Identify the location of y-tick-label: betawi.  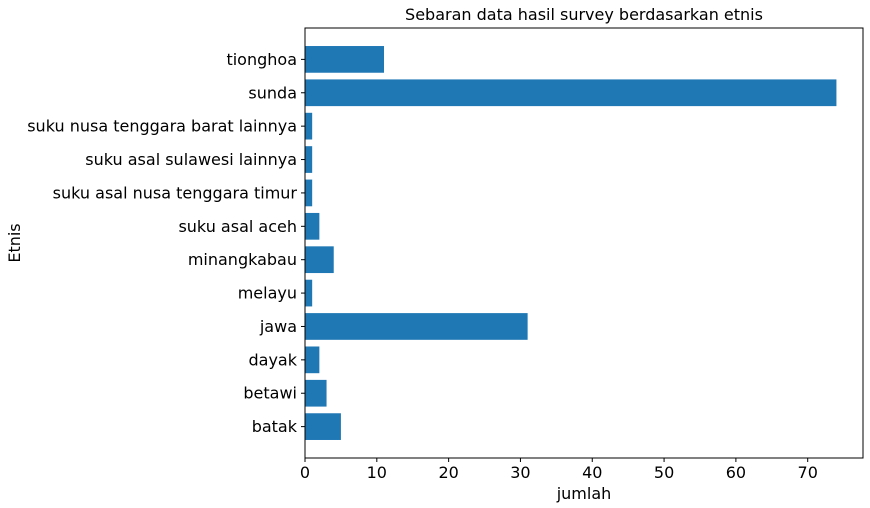
(270, 393).